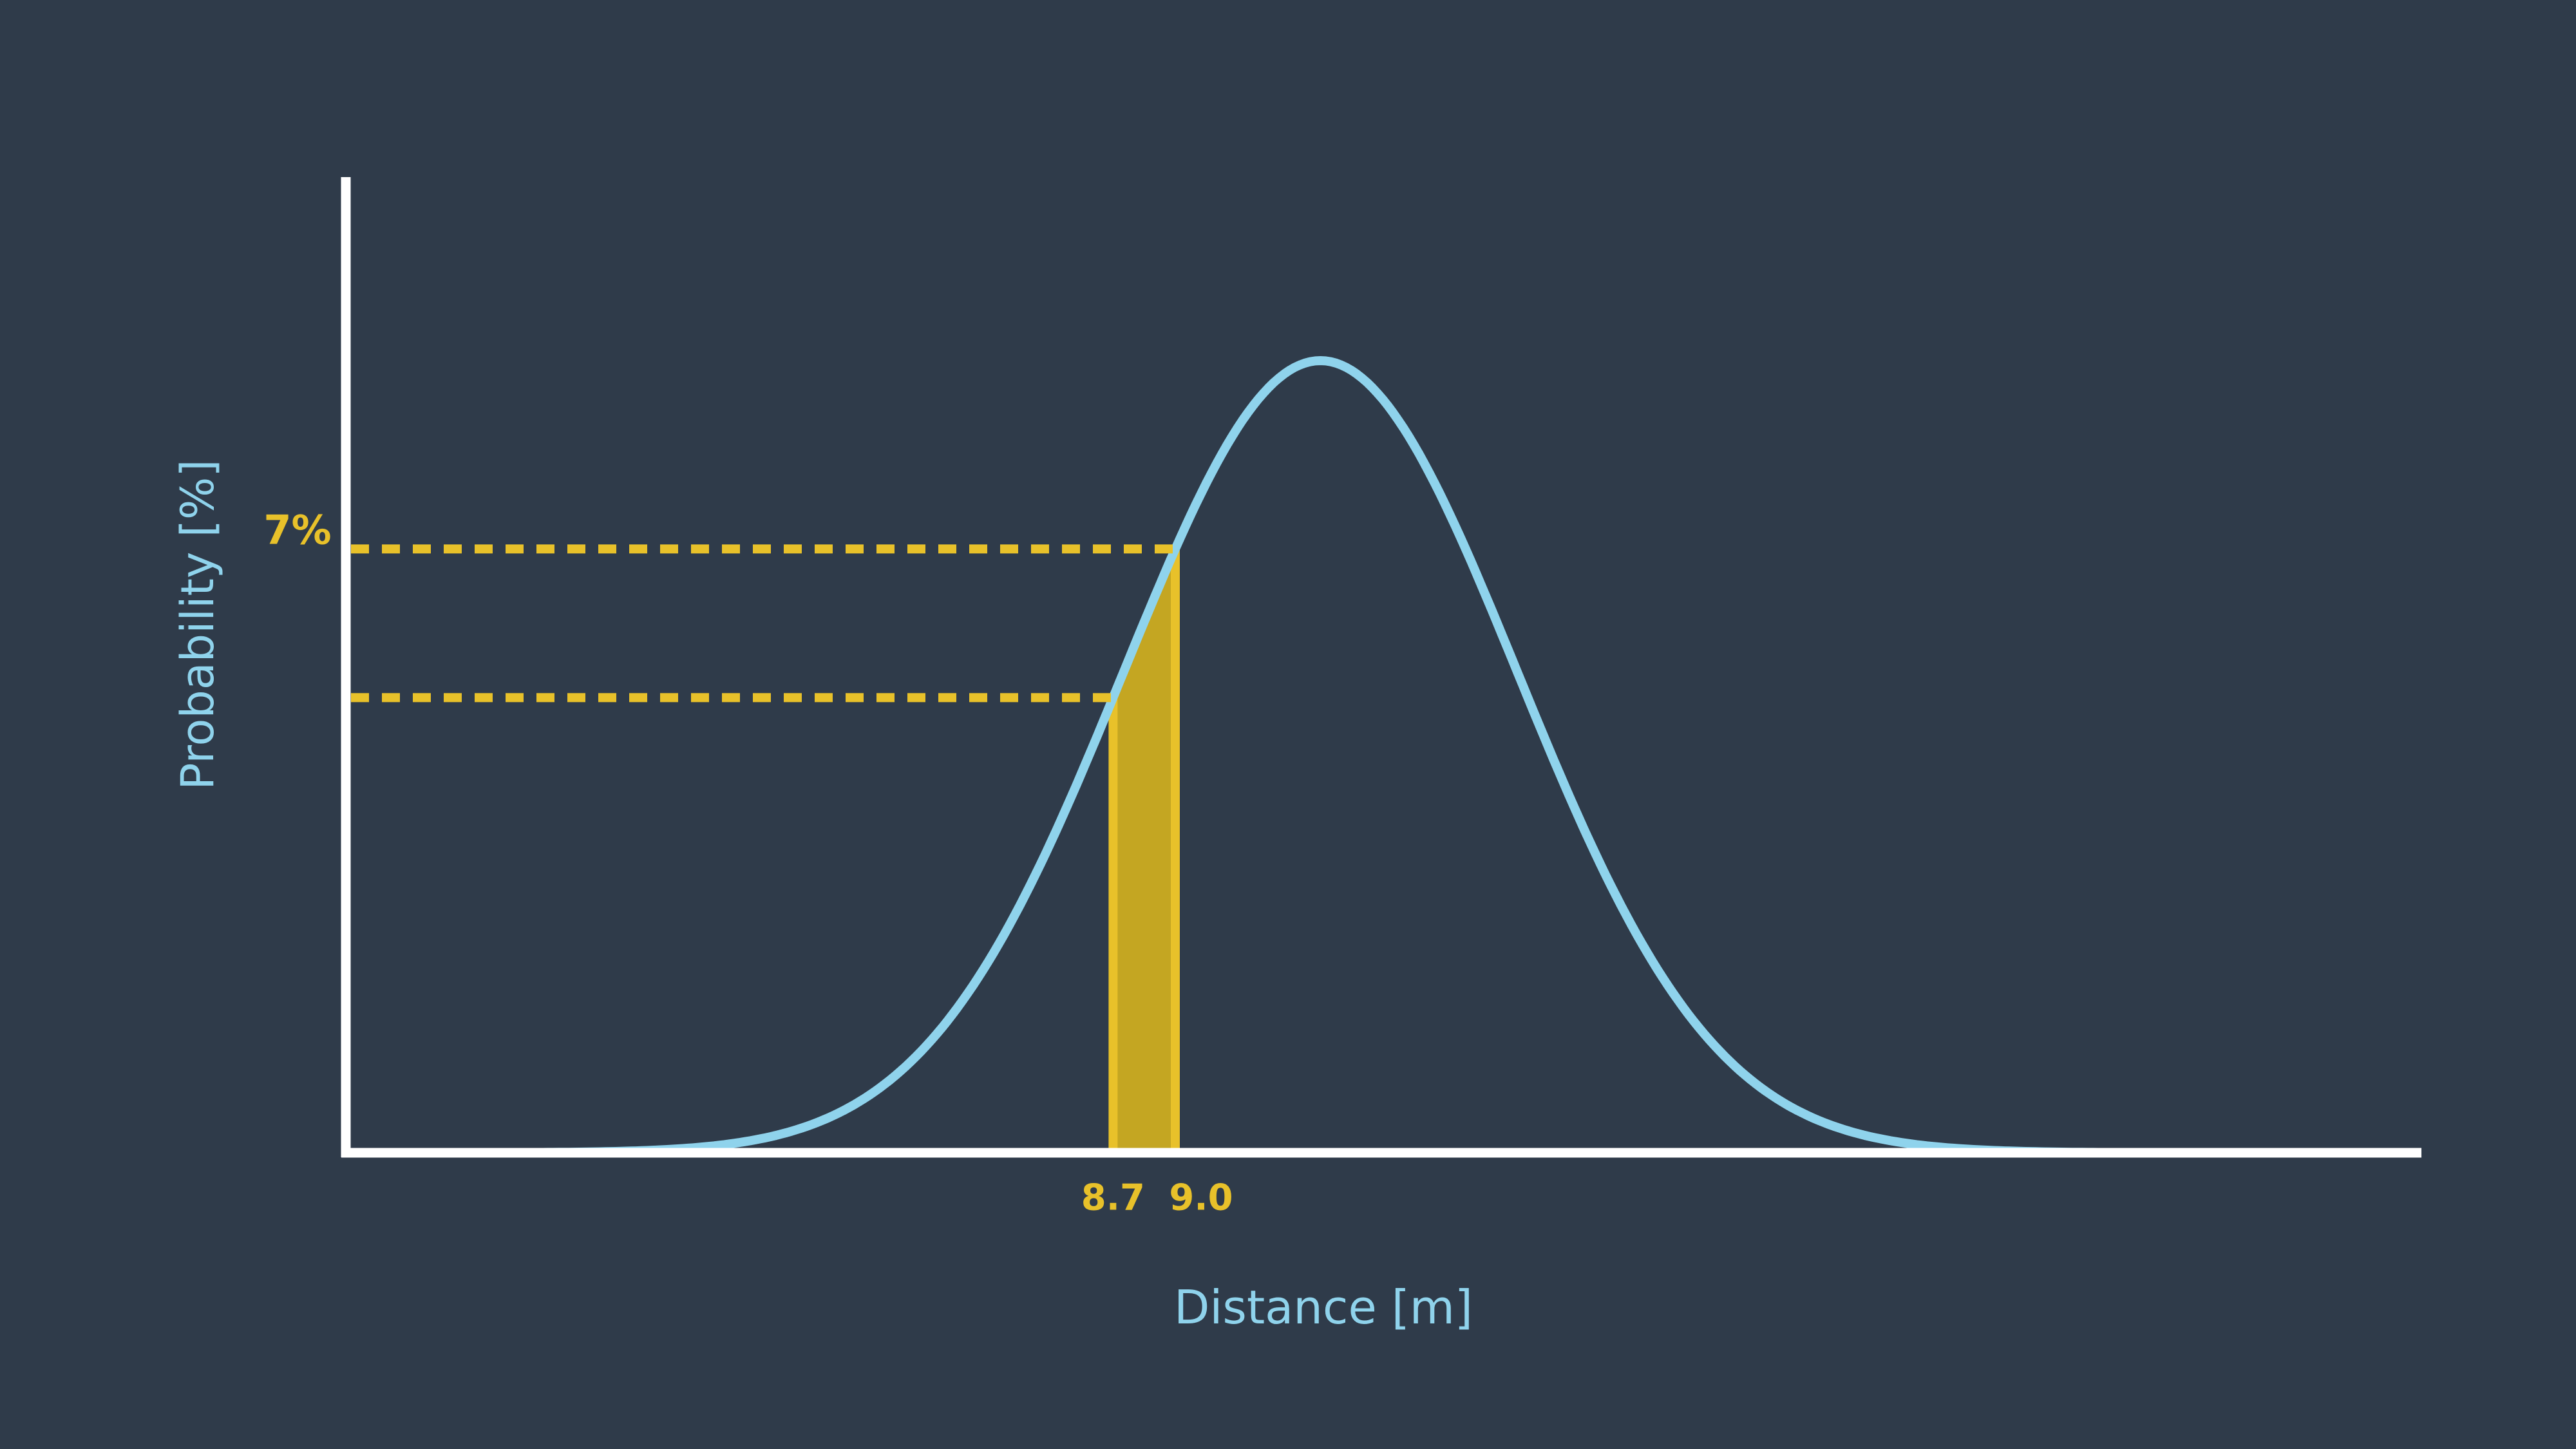  I want to click on x-tick-label-start: 8.7, so click(1113, 1198).